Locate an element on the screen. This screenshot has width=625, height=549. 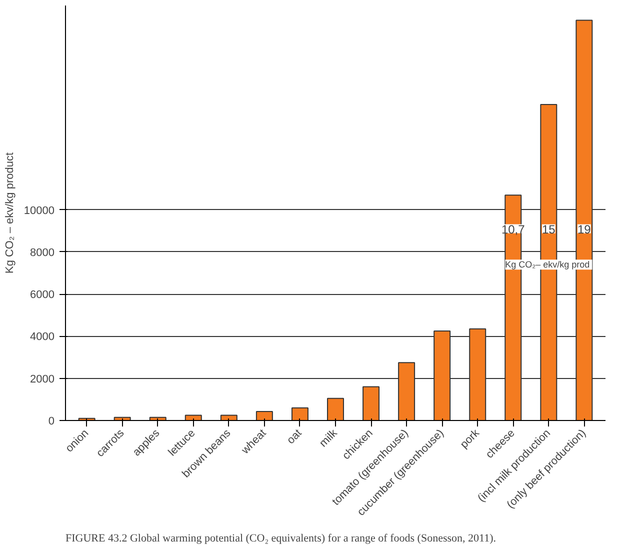
y-tick-label: 4000 is located at coordinates (42, 337).